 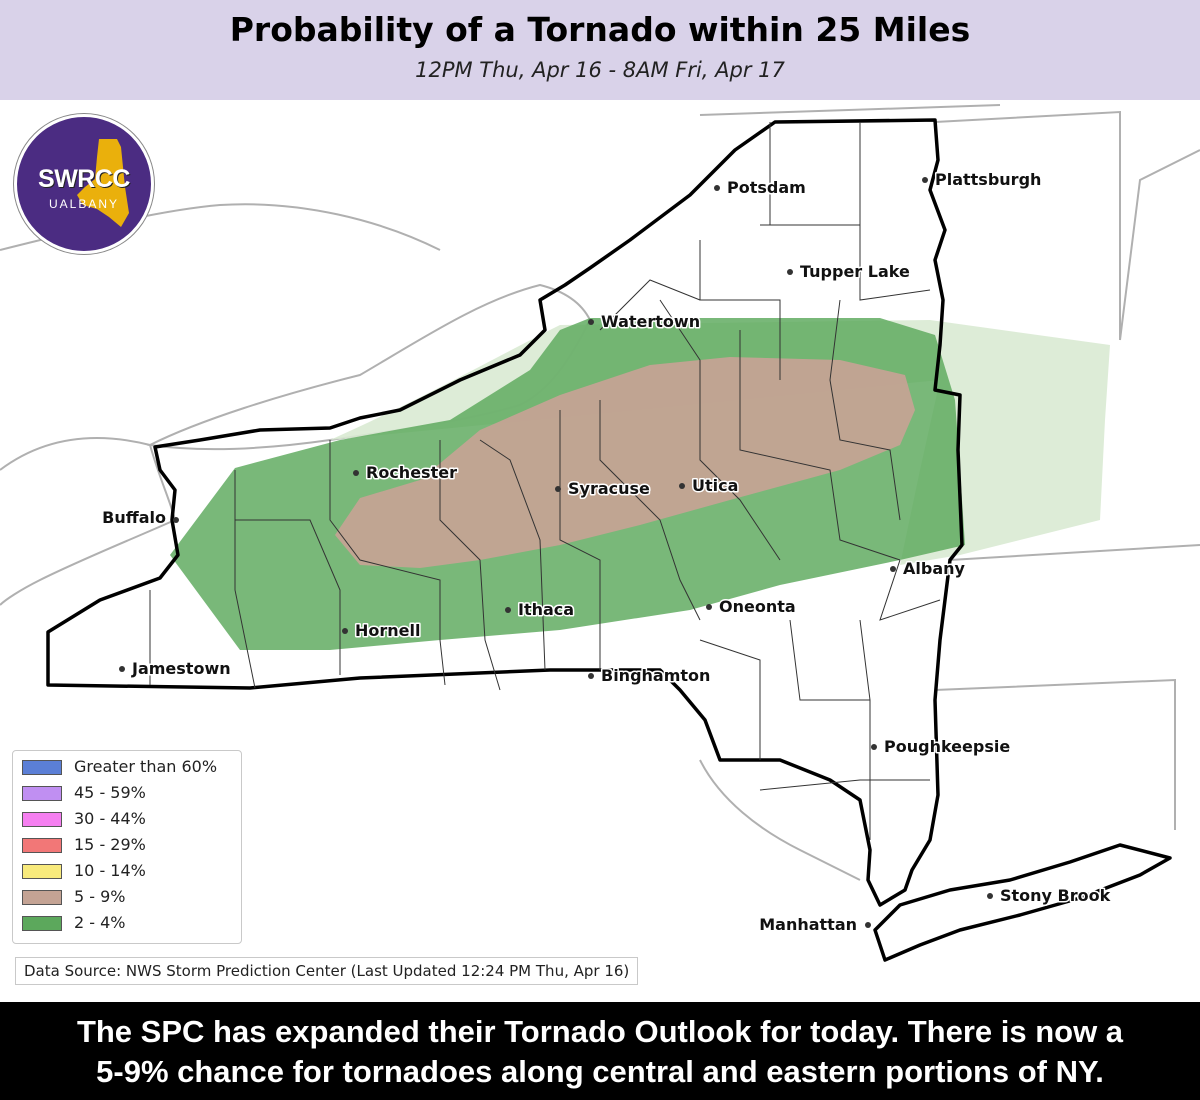 What do you see at coordinates (146, 766) in the screenshot?
I see `legend-label: Greater than 60%` at bounding box center [146, 766].